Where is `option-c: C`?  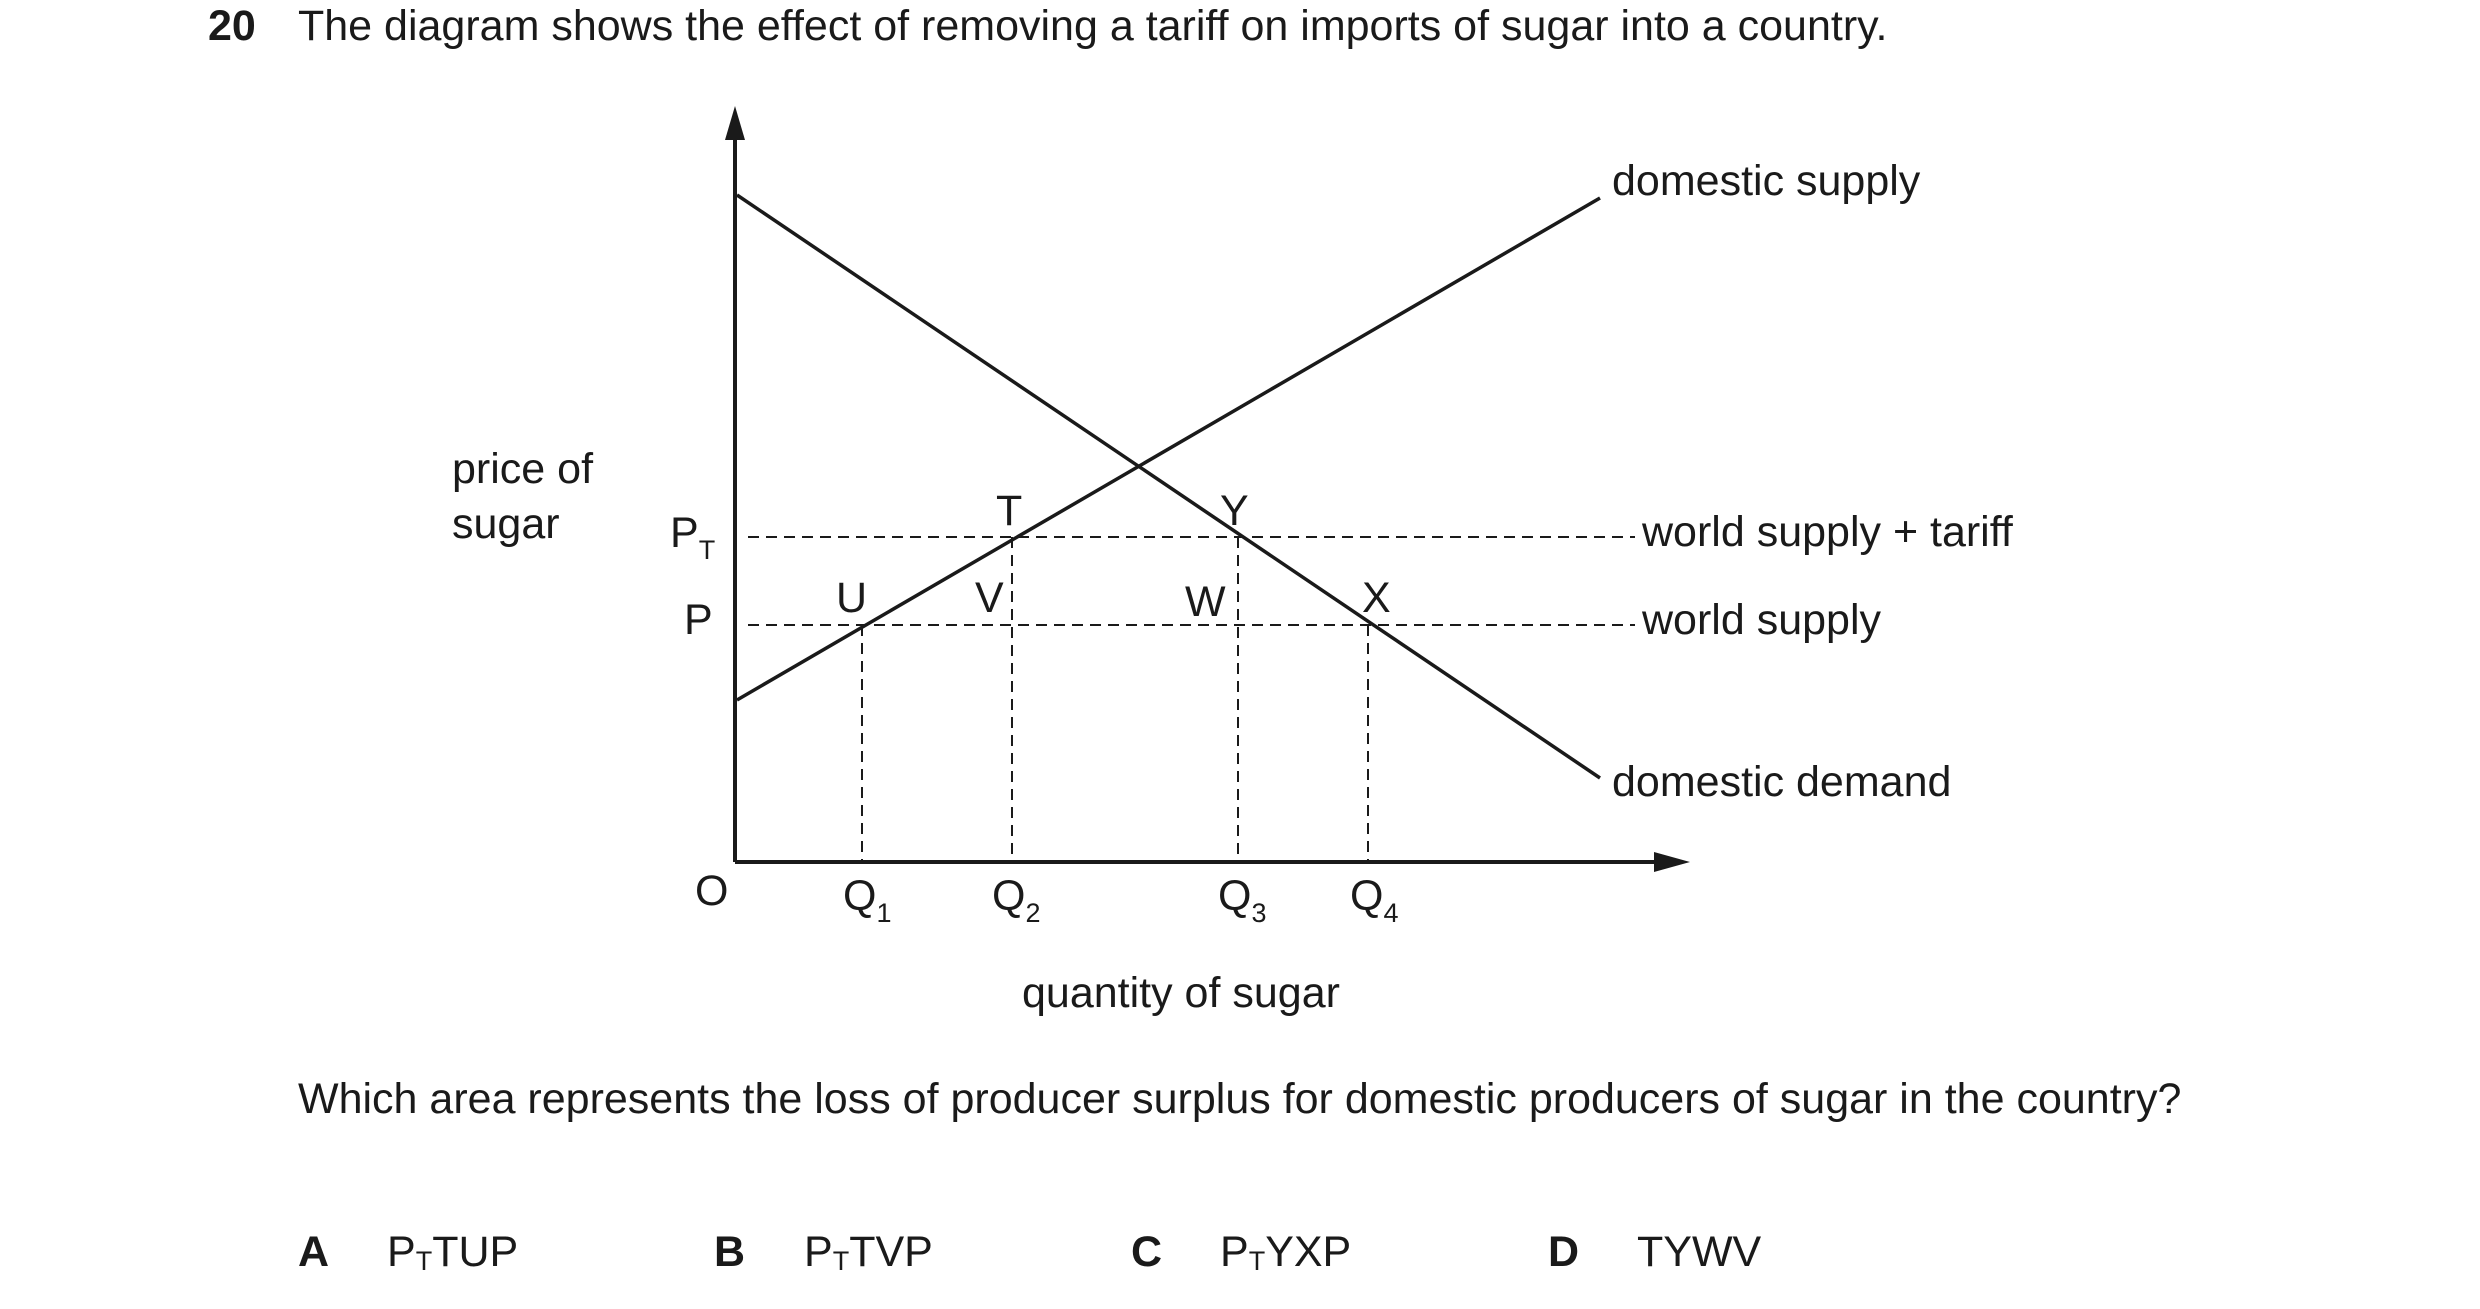 option-c: C is located at coordinates (1146, 1252).